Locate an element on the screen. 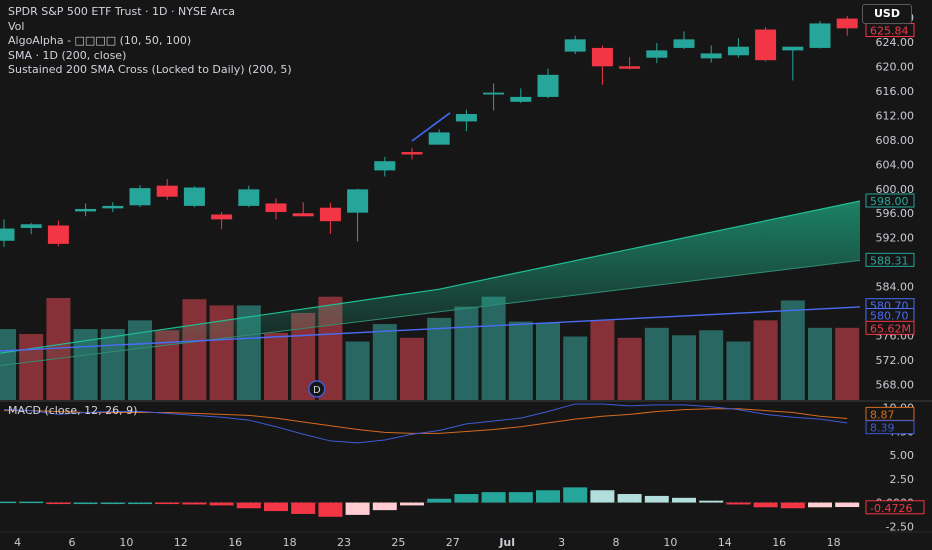  time-tick-label: 3 is located at coordinates (561, 542).